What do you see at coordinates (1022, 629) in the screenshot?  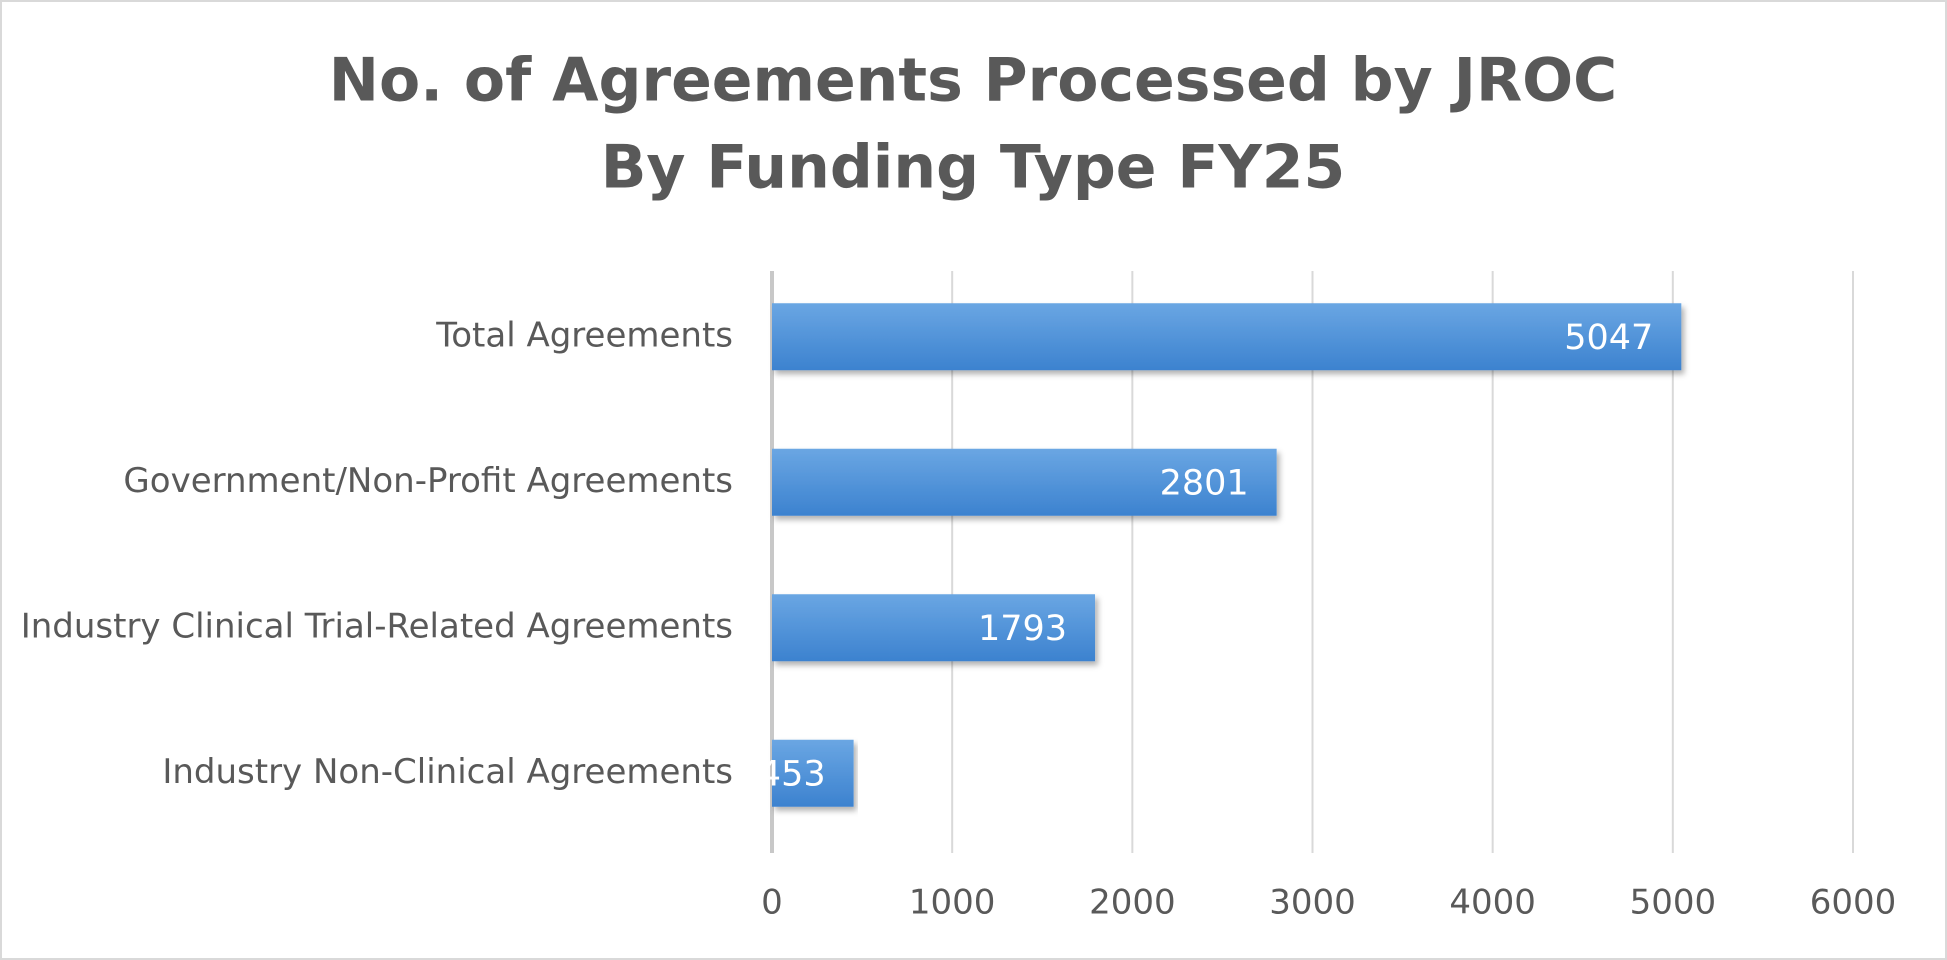 I see `value-label: 1793` at bounding box center [1022, 629].